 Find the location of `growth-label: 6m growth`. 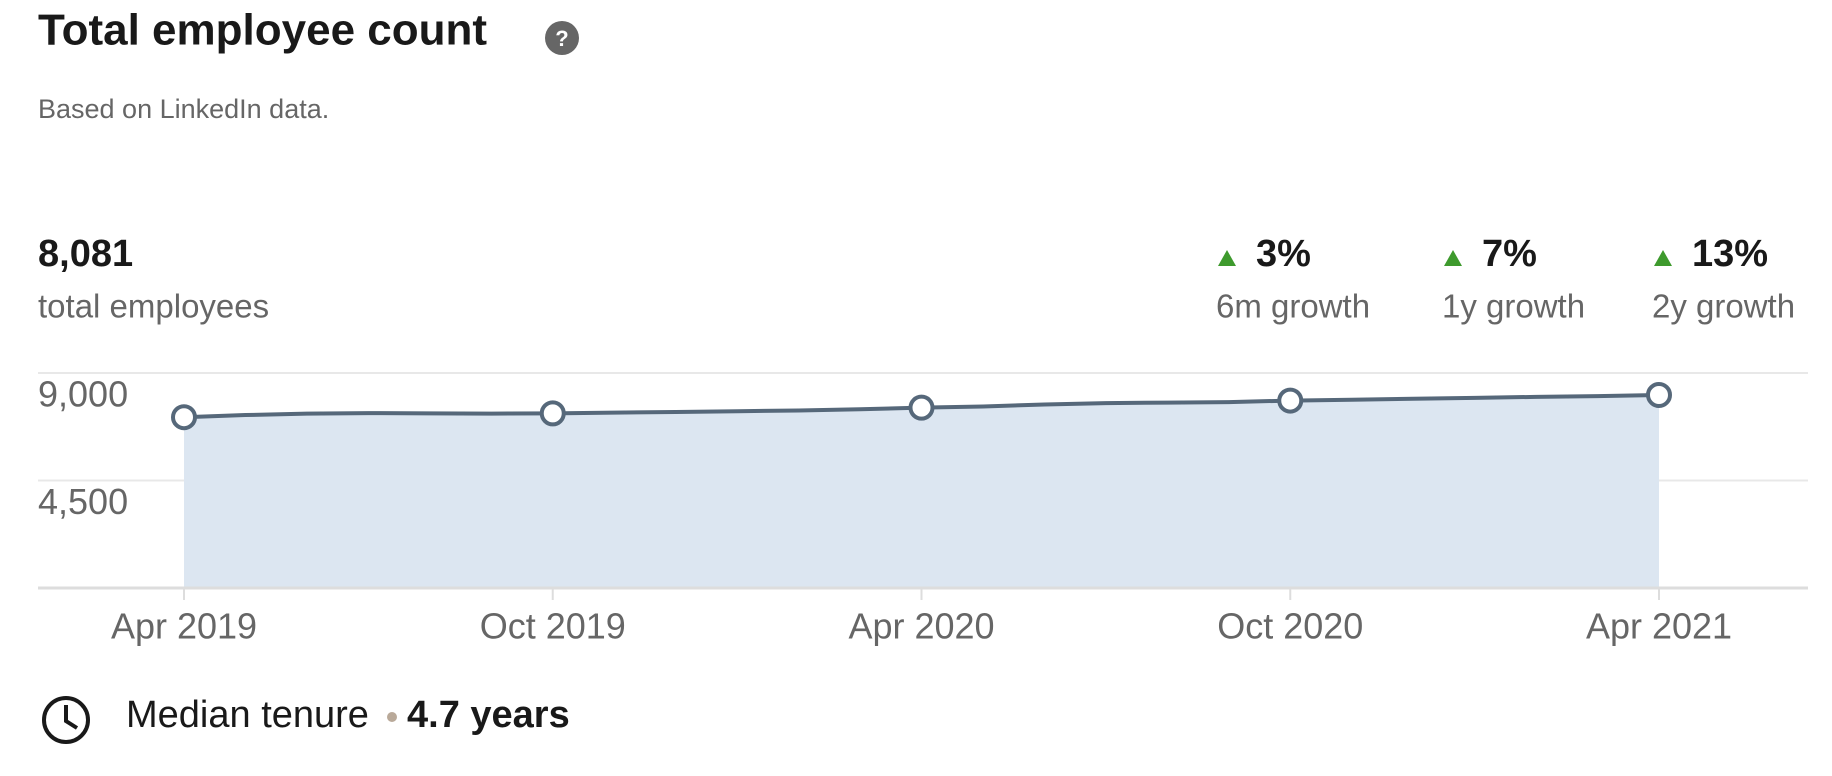

growth-label: 6m growth is located at coordinates (1293, 306).